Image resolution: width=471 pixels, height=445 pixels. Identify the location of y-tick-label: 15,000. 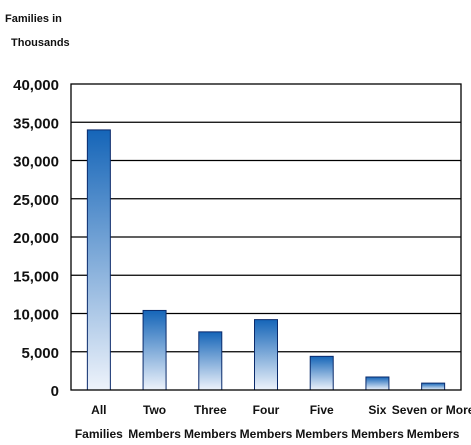
(36, 276).